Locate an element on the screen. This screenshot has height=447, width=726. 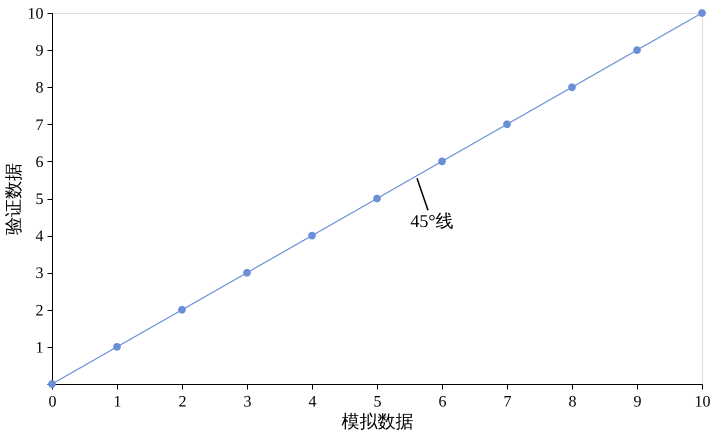
x-tick-label: 6 is located at coordinates (442, 402).